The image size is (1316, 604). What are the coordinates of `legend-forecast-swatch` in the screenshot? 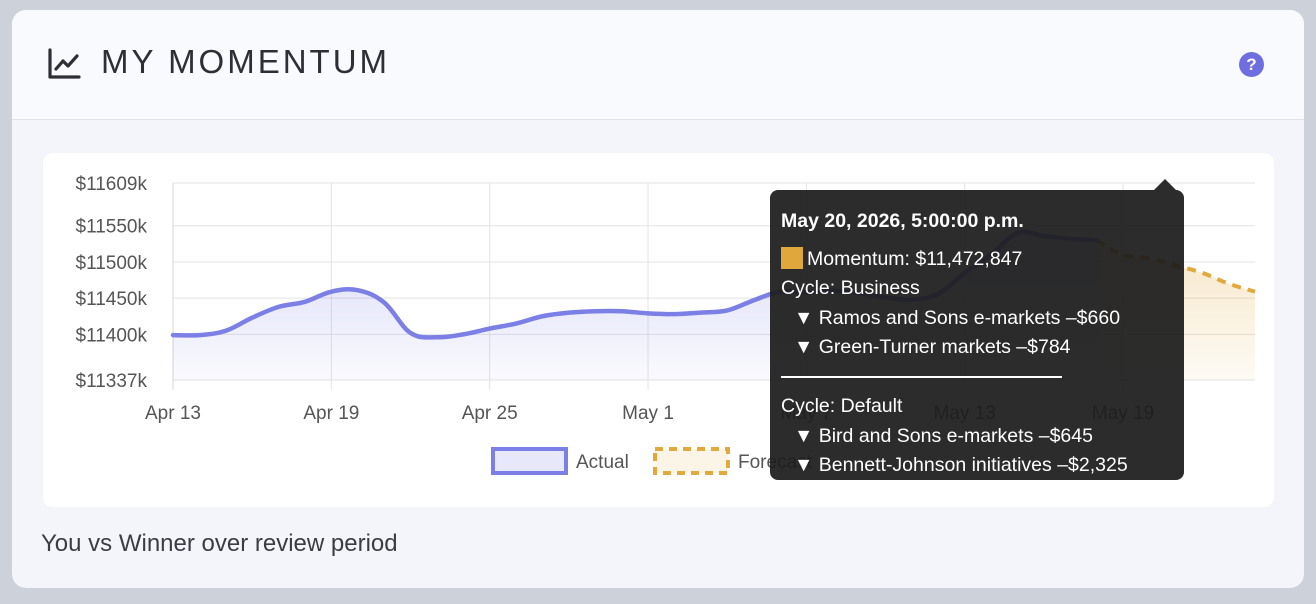 It's located at (691, 461).